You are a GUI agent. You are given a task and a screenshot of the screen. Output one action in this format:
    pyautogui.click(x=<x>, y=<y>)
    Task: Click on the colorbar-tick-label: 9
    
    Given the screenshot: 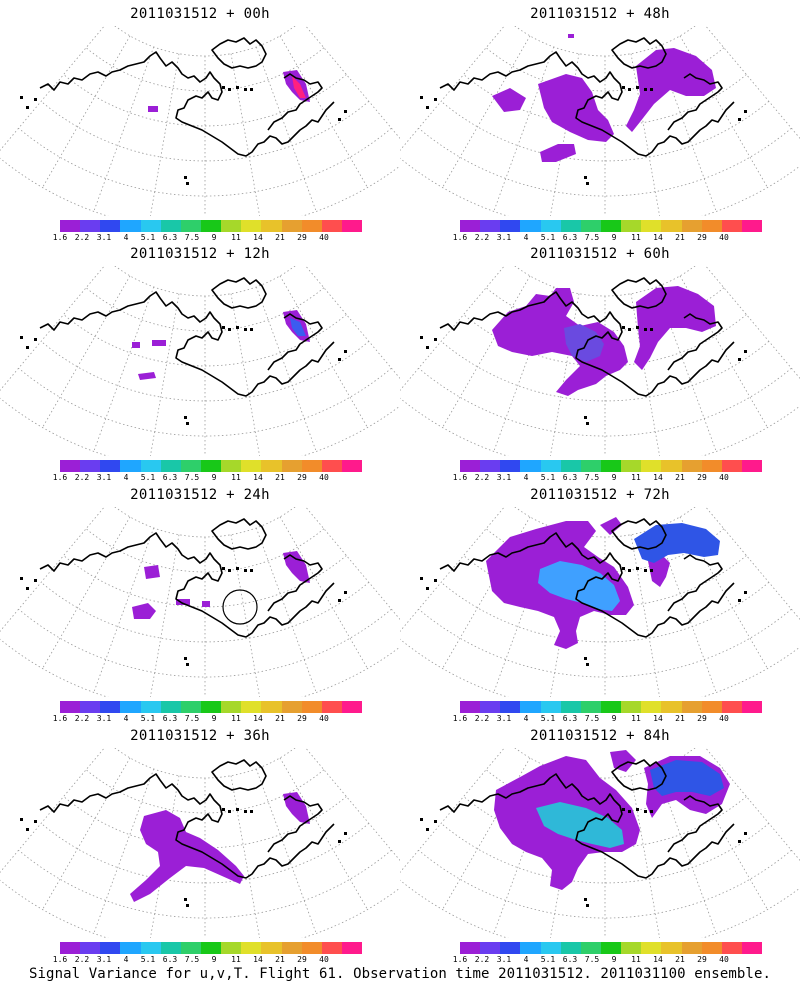 What is the action you would take?
    pyautogui.click(x=214, y=718)
    